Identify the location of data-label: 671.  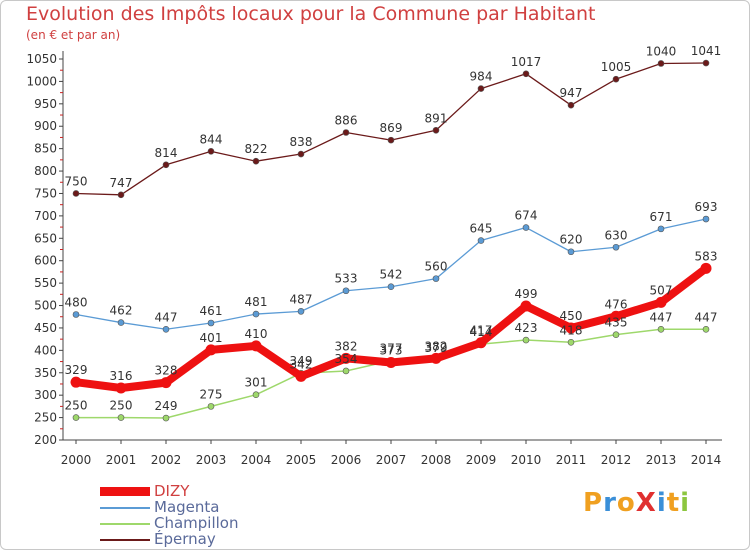
(661, 217).